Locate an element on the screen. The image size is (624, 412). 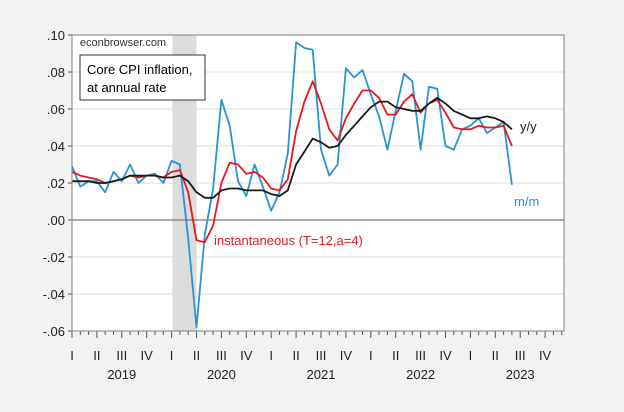
series-label-mm: m/m is located at coordinates (526, 201).